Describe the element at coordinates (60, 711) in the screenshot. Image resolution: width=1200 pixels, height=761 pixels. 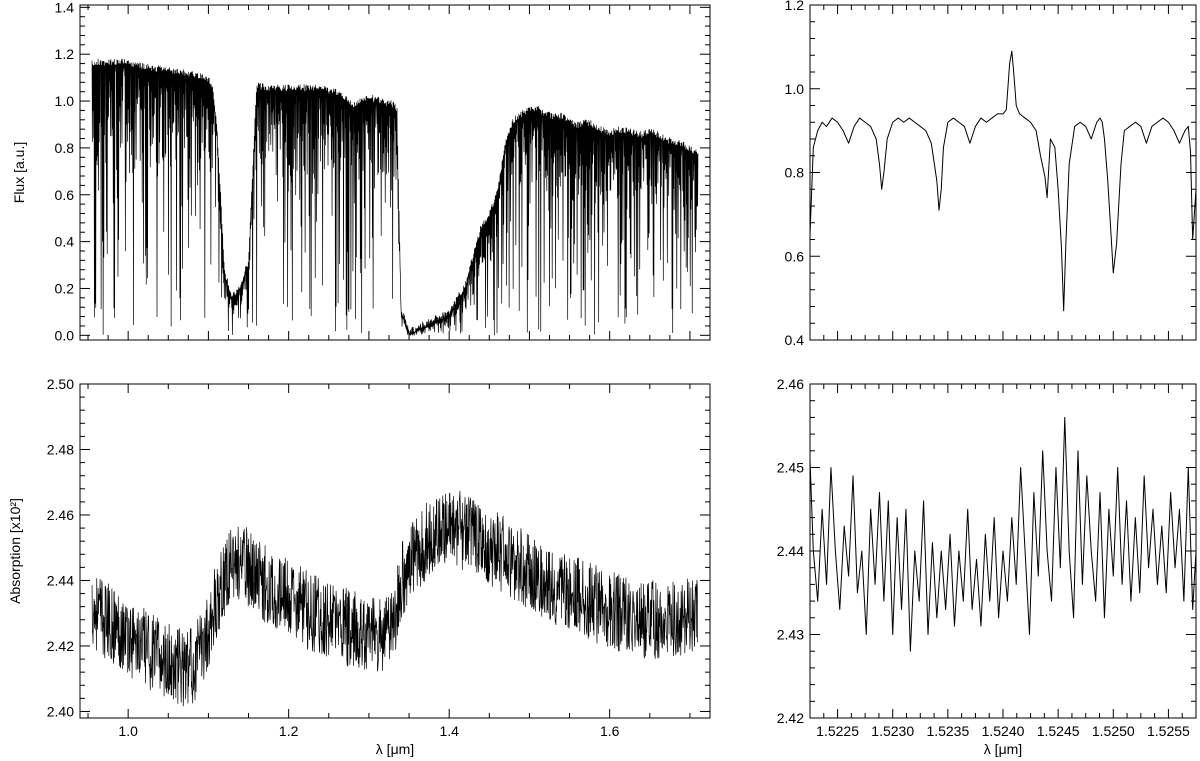
I see `y-tick-label: 2.40` at that location.